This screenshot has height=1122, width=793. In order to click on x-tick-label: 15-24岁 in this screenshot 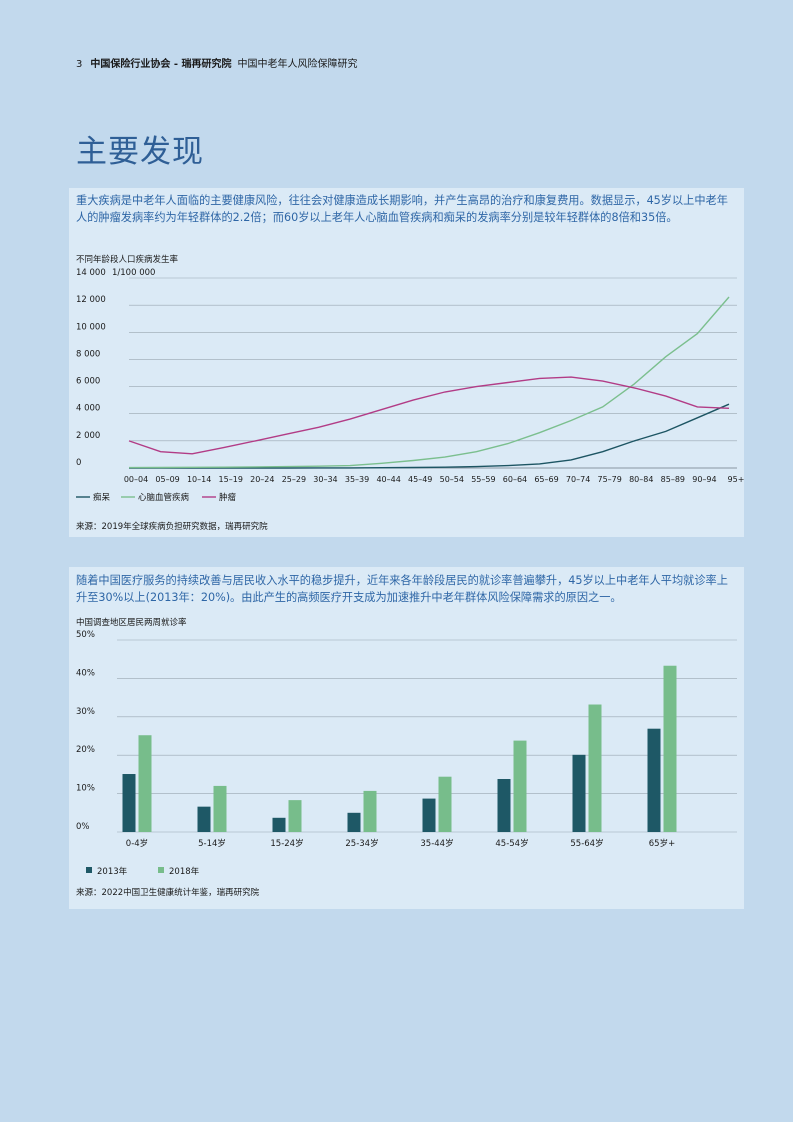, I will do `click(286, 843)`.